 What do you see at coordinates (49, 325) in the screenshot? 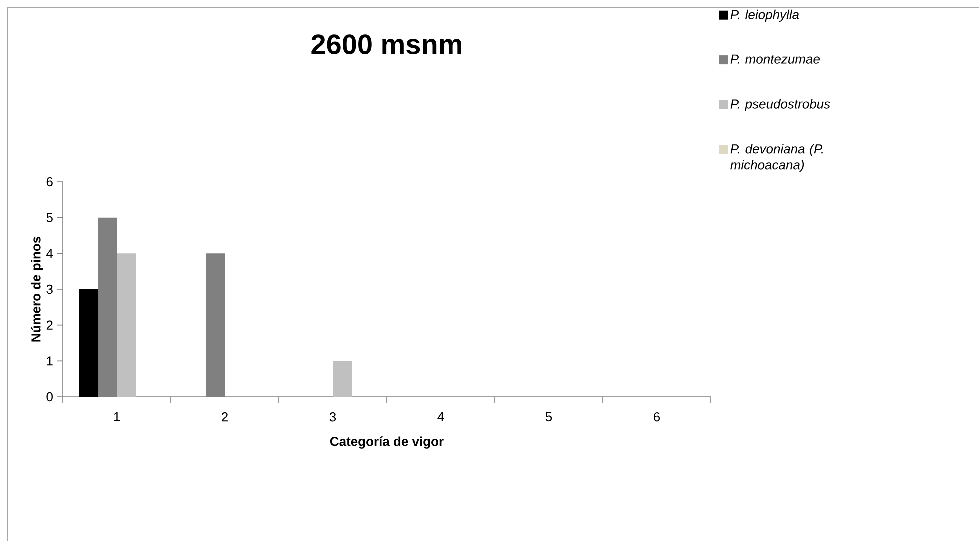
I see `y-tick-label: 2` at bounding box center [49, 325].